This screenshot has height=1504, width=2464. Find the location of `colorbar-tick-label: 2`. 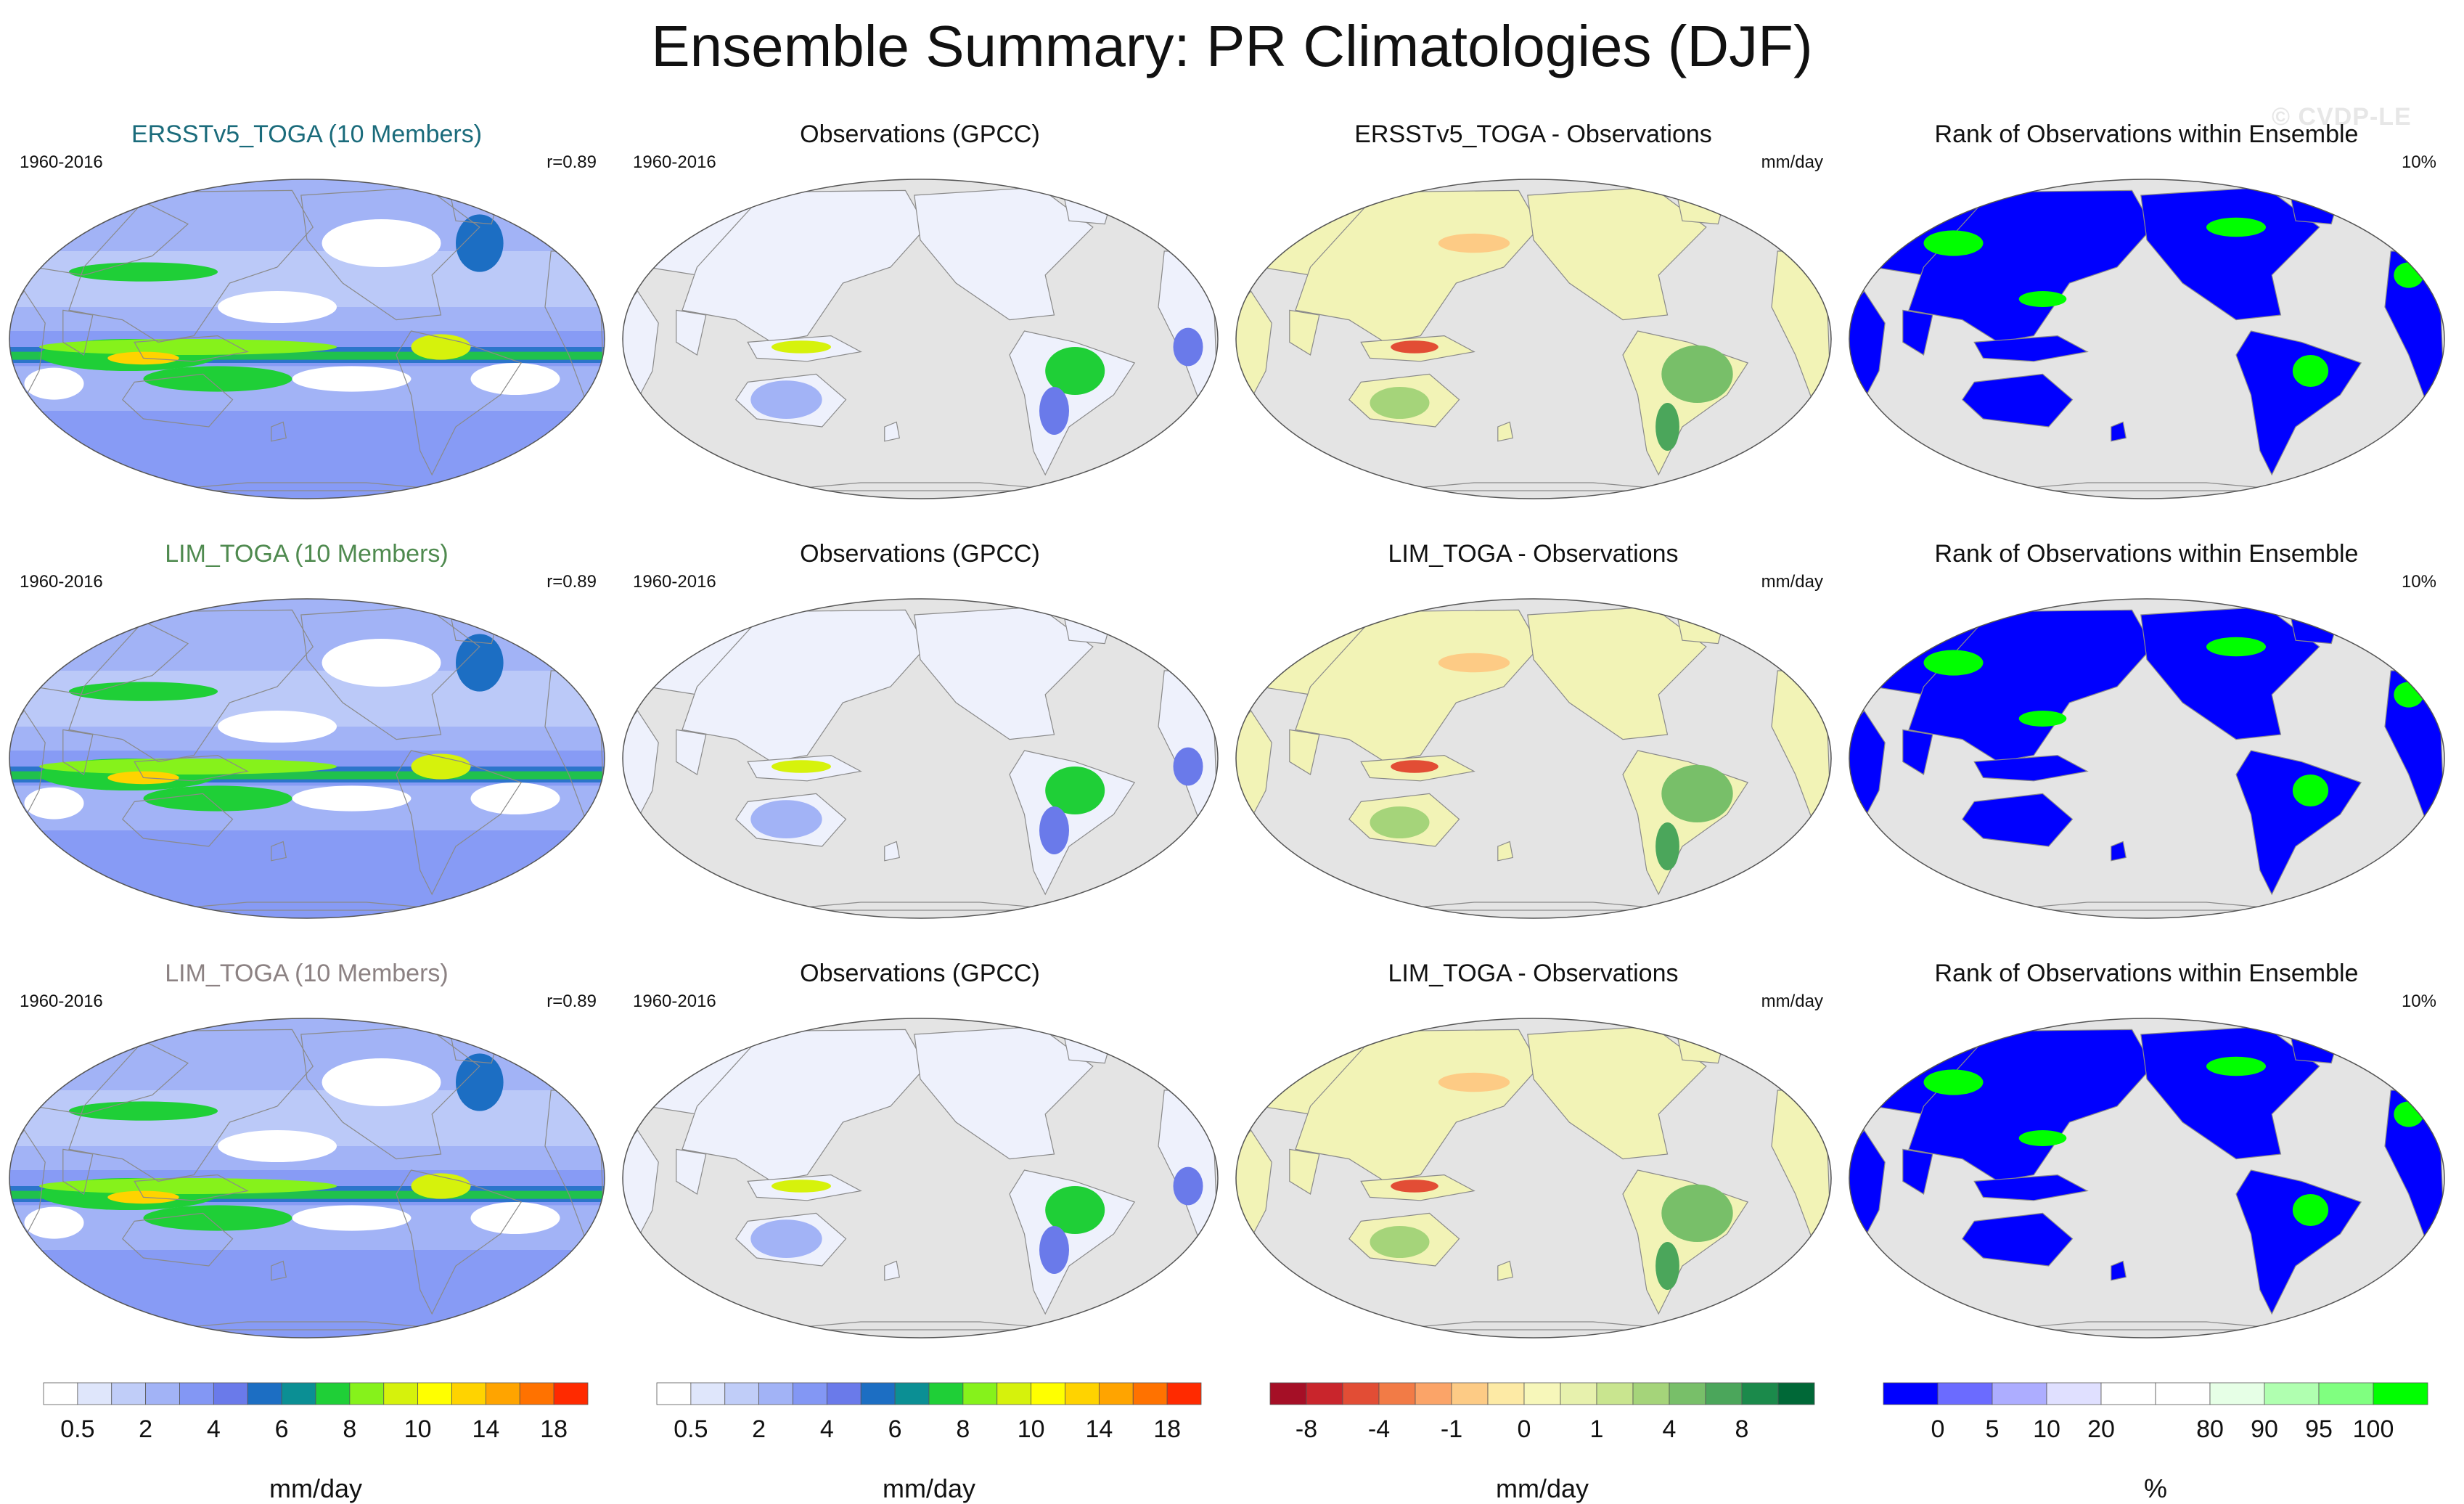

colorbar-tick-label: 2 is located at coordinates (759, 1429).